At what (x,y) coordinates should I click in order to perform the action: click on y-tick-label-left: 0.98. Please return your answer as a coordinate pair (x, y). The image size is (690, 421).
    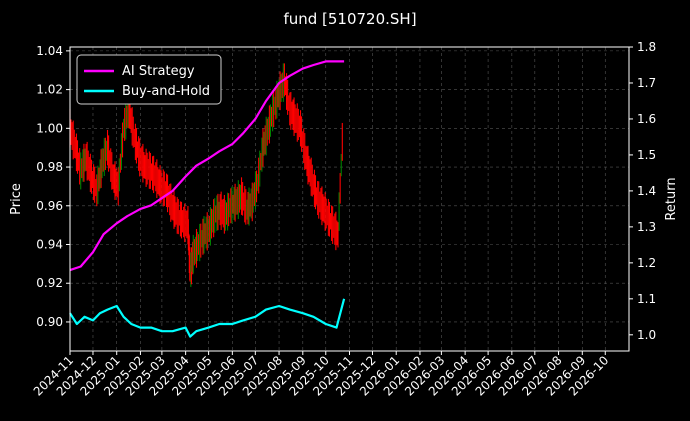
    Looking at the image, I should click on (49, 167).